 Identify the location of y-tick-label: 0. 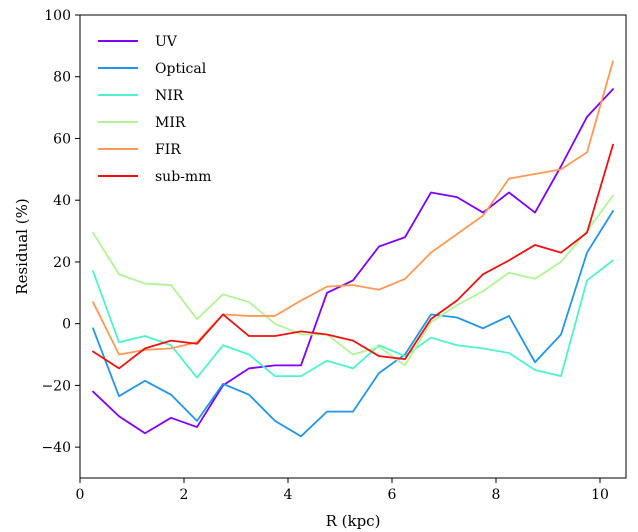
(66, 325).